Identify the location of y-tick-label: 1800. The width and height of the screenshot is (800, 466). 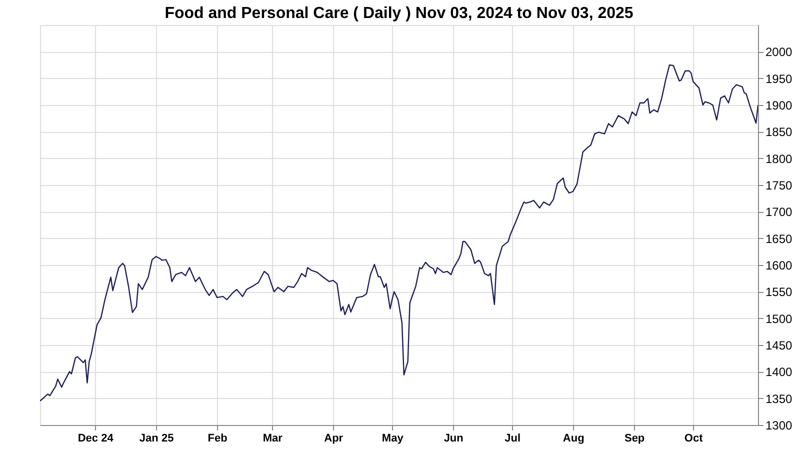
(779, 159).